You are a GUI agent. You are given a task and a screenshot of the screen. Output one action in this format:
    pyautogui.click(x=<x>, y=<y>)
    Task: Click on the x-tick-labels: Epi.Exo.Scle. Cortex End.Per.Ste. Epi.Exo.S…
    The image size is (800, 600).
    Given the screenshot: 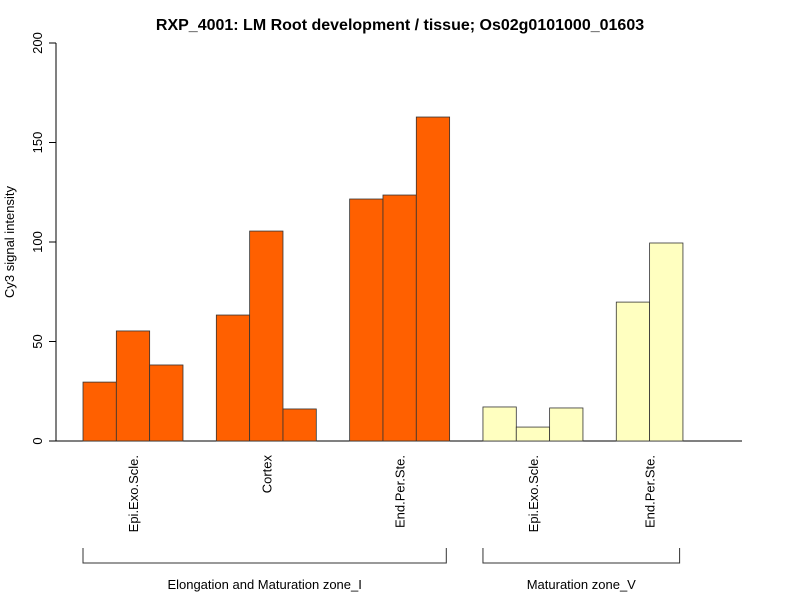 What is the action you would take?
    pyautogui.click(x=392, y=494)
    